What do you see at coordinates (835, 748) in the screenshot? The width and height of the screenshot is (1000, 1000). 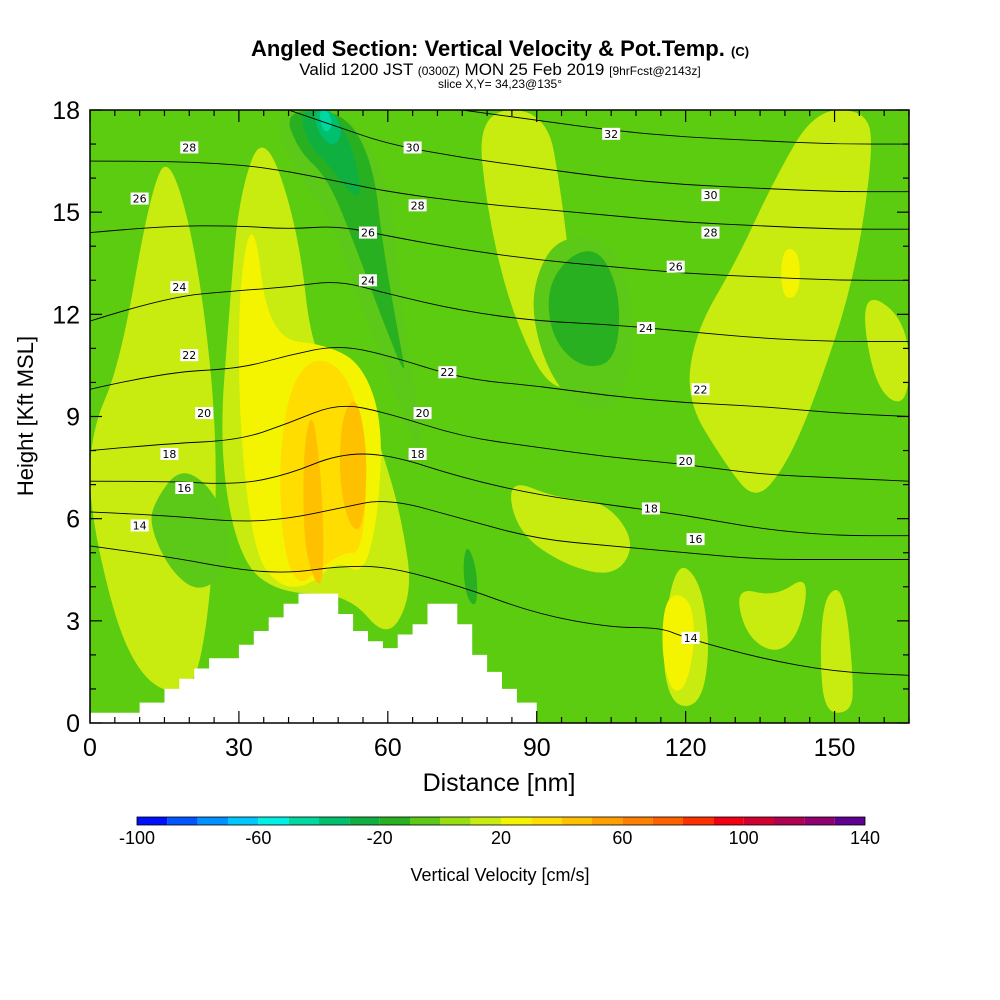 I see `x-tick-label: 150` at bounding box center [835, 748].